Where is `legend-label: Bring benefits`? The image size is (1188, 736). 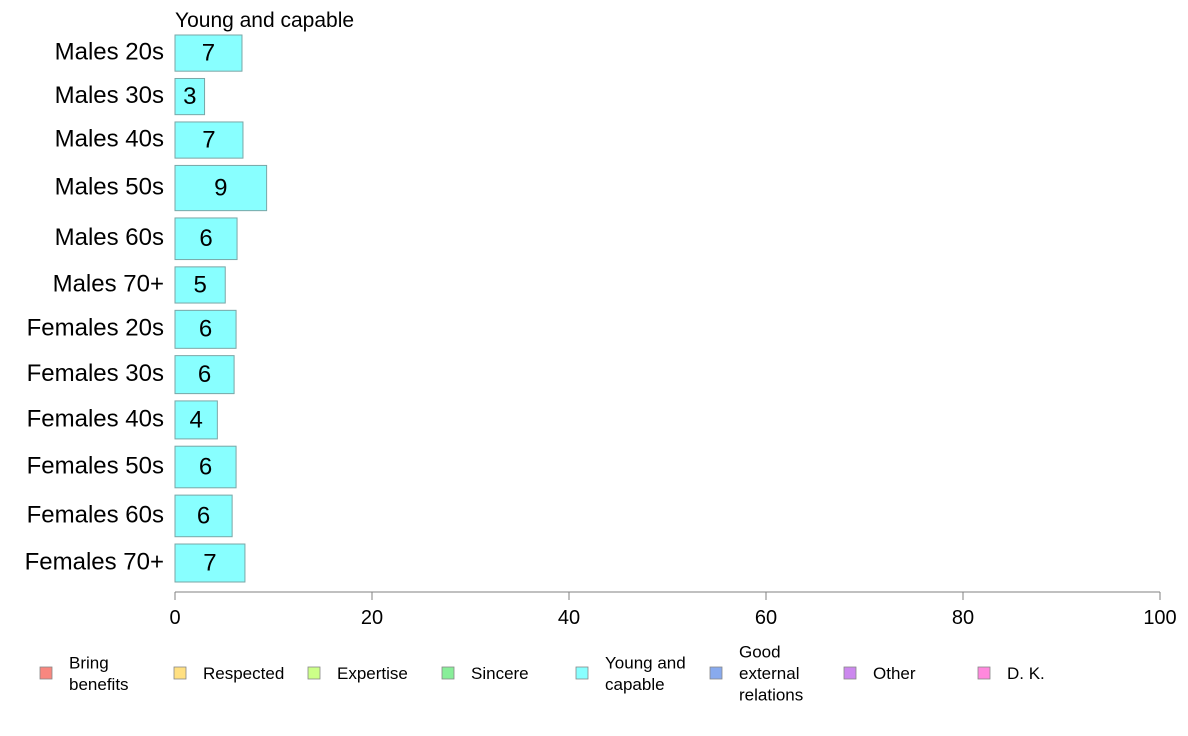
legend-label: Bring benefits is located at coordinates (99, 673).